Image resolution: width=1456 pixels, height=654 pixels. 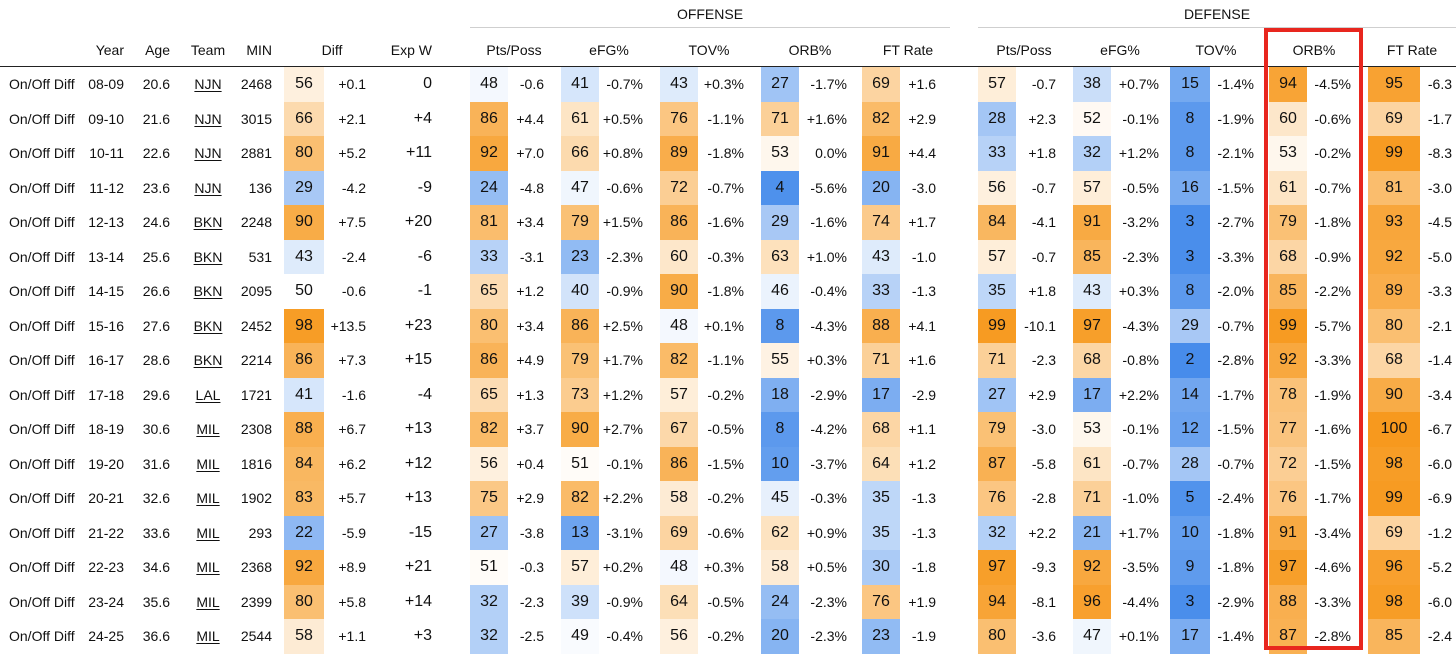 What do you see at coordinates (1332, 429) in the screenshot?
I see `def-orb-value: -1.6%` at bounding box center [1332, 429].